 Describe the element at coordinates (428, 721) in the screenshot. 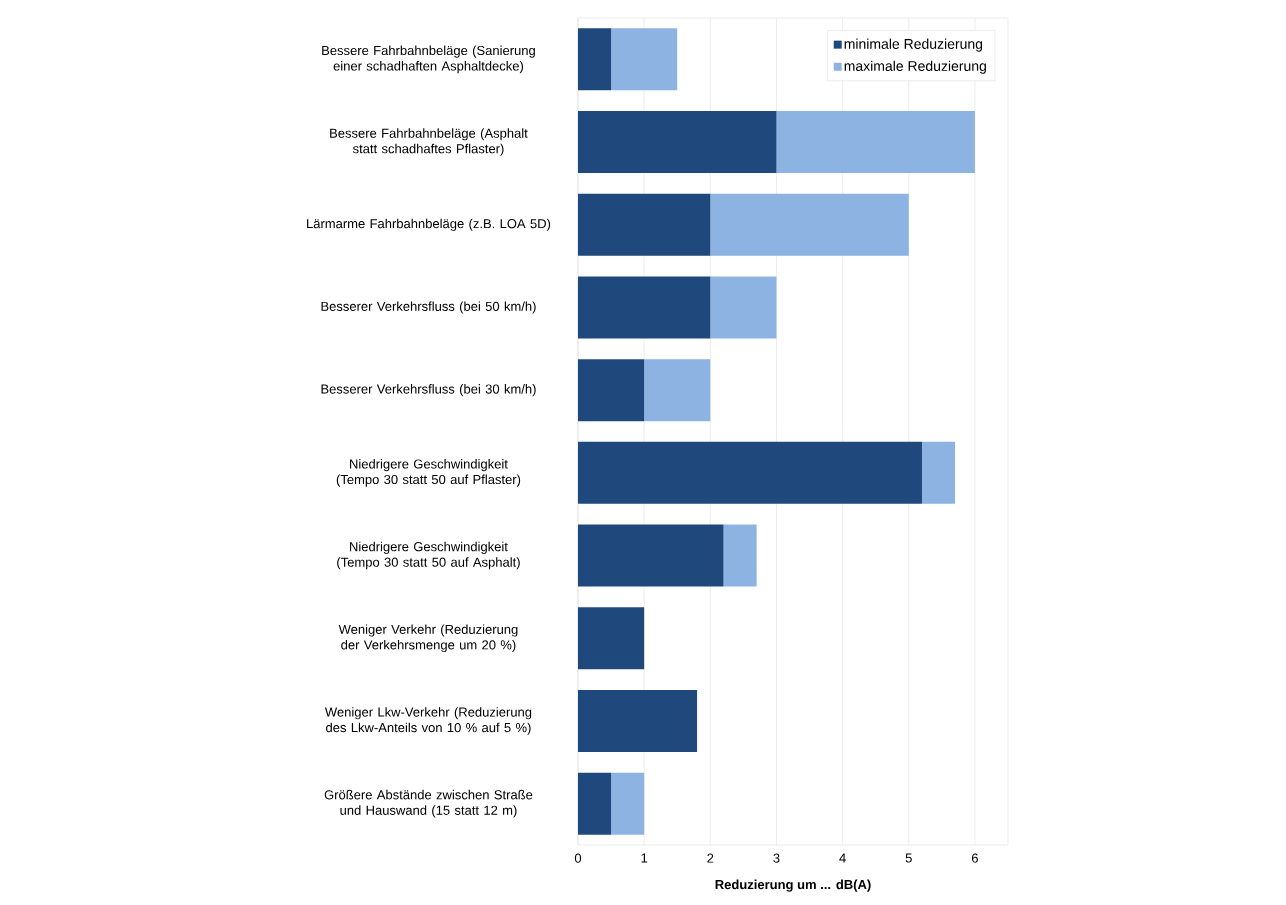

I see `y-tick-label: Weniger Lkw-Verkehr (Reduzierung des Lkw-Anteils von 10 % auf 5 %)` at that location.